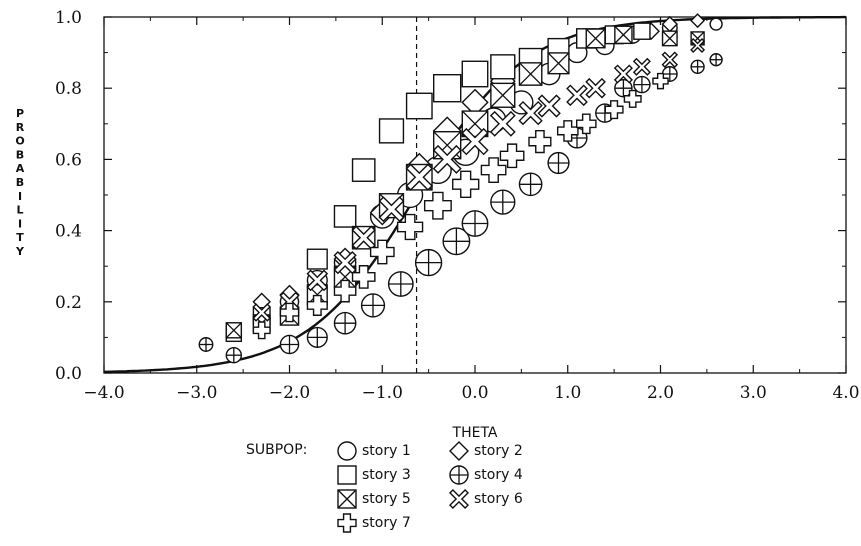  Describe the element at coordinates (347, 475) in the screenshot. I see `square-icon` at that location.